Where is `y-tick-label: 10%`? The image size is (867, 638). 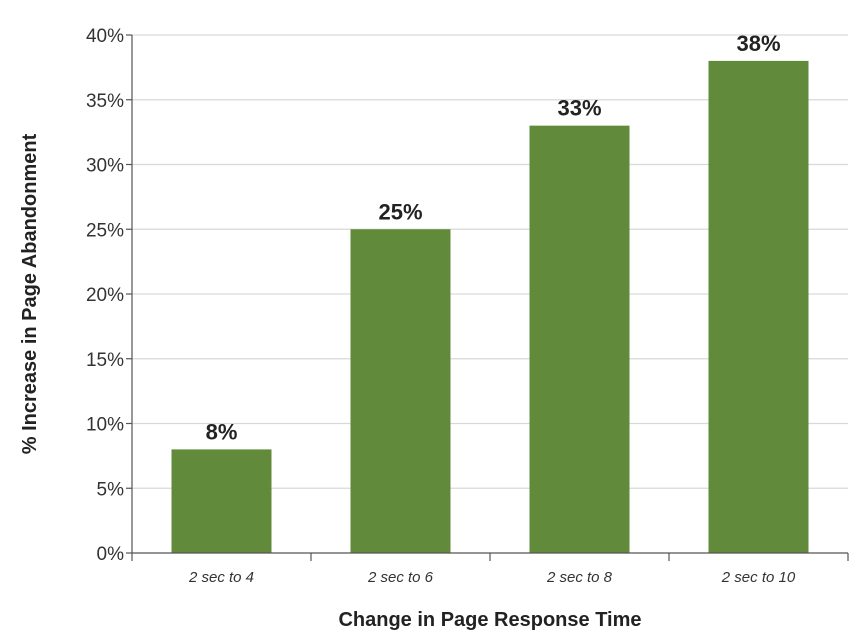
y-tick-label: 10% is located at coordinates (105, 425).